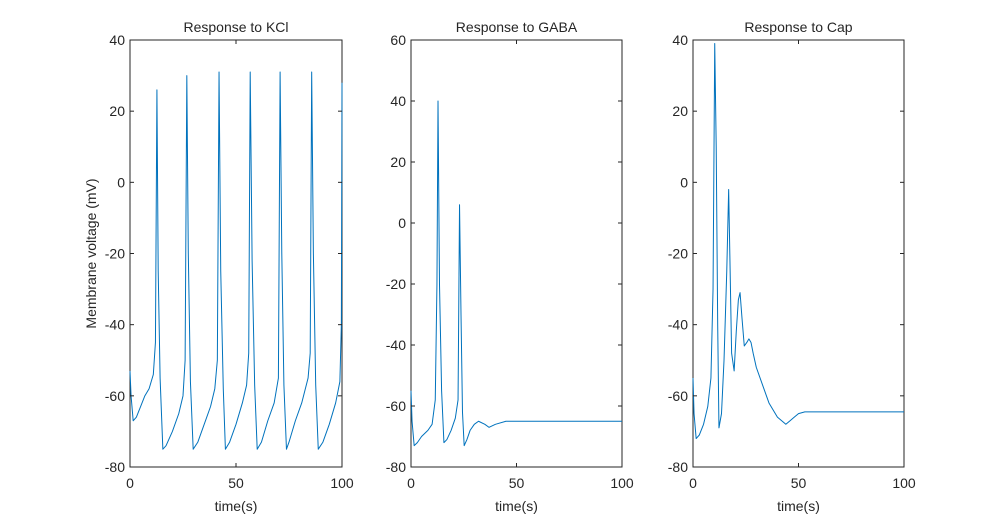  Describe the element at coordinates (517, 27) in the screenshot. I see `chart-title: Response to GABA` at that location.